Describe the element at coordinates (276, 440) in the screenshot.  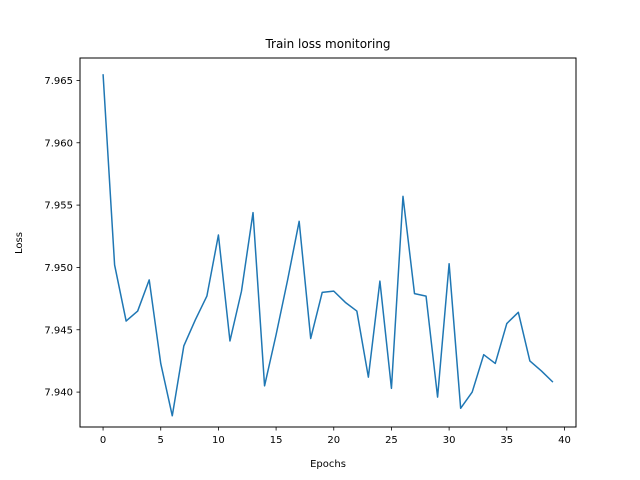
I see `x-tick-label: 15` at that location.